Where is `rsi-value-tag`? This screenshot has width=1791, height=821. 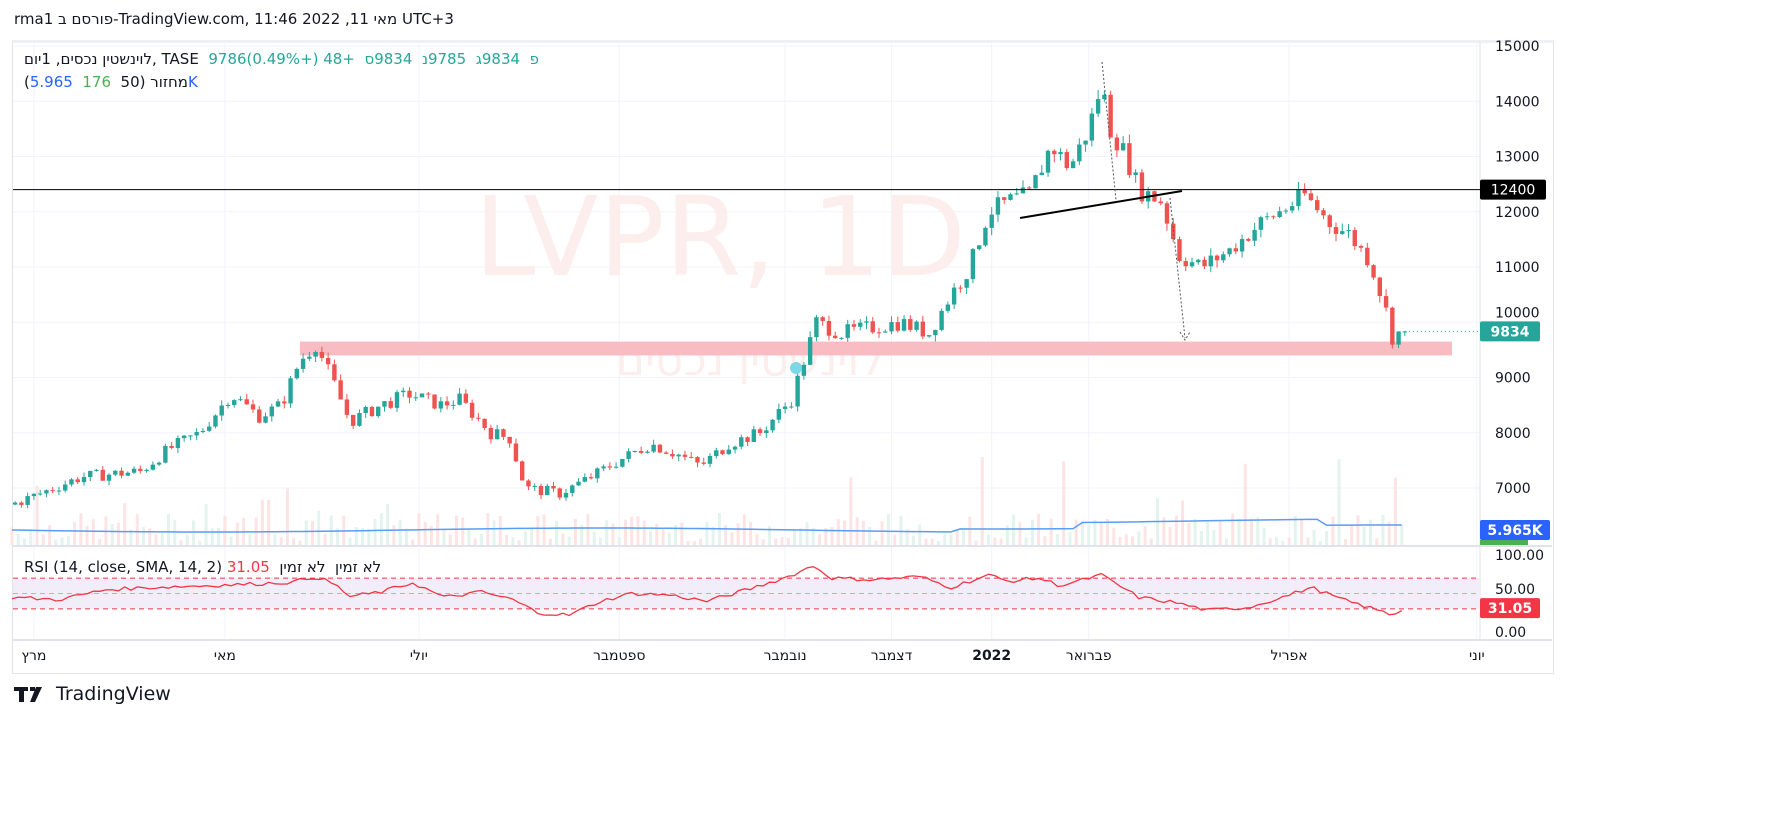 rsi-value-tag is located at coordinates (1510, 608).